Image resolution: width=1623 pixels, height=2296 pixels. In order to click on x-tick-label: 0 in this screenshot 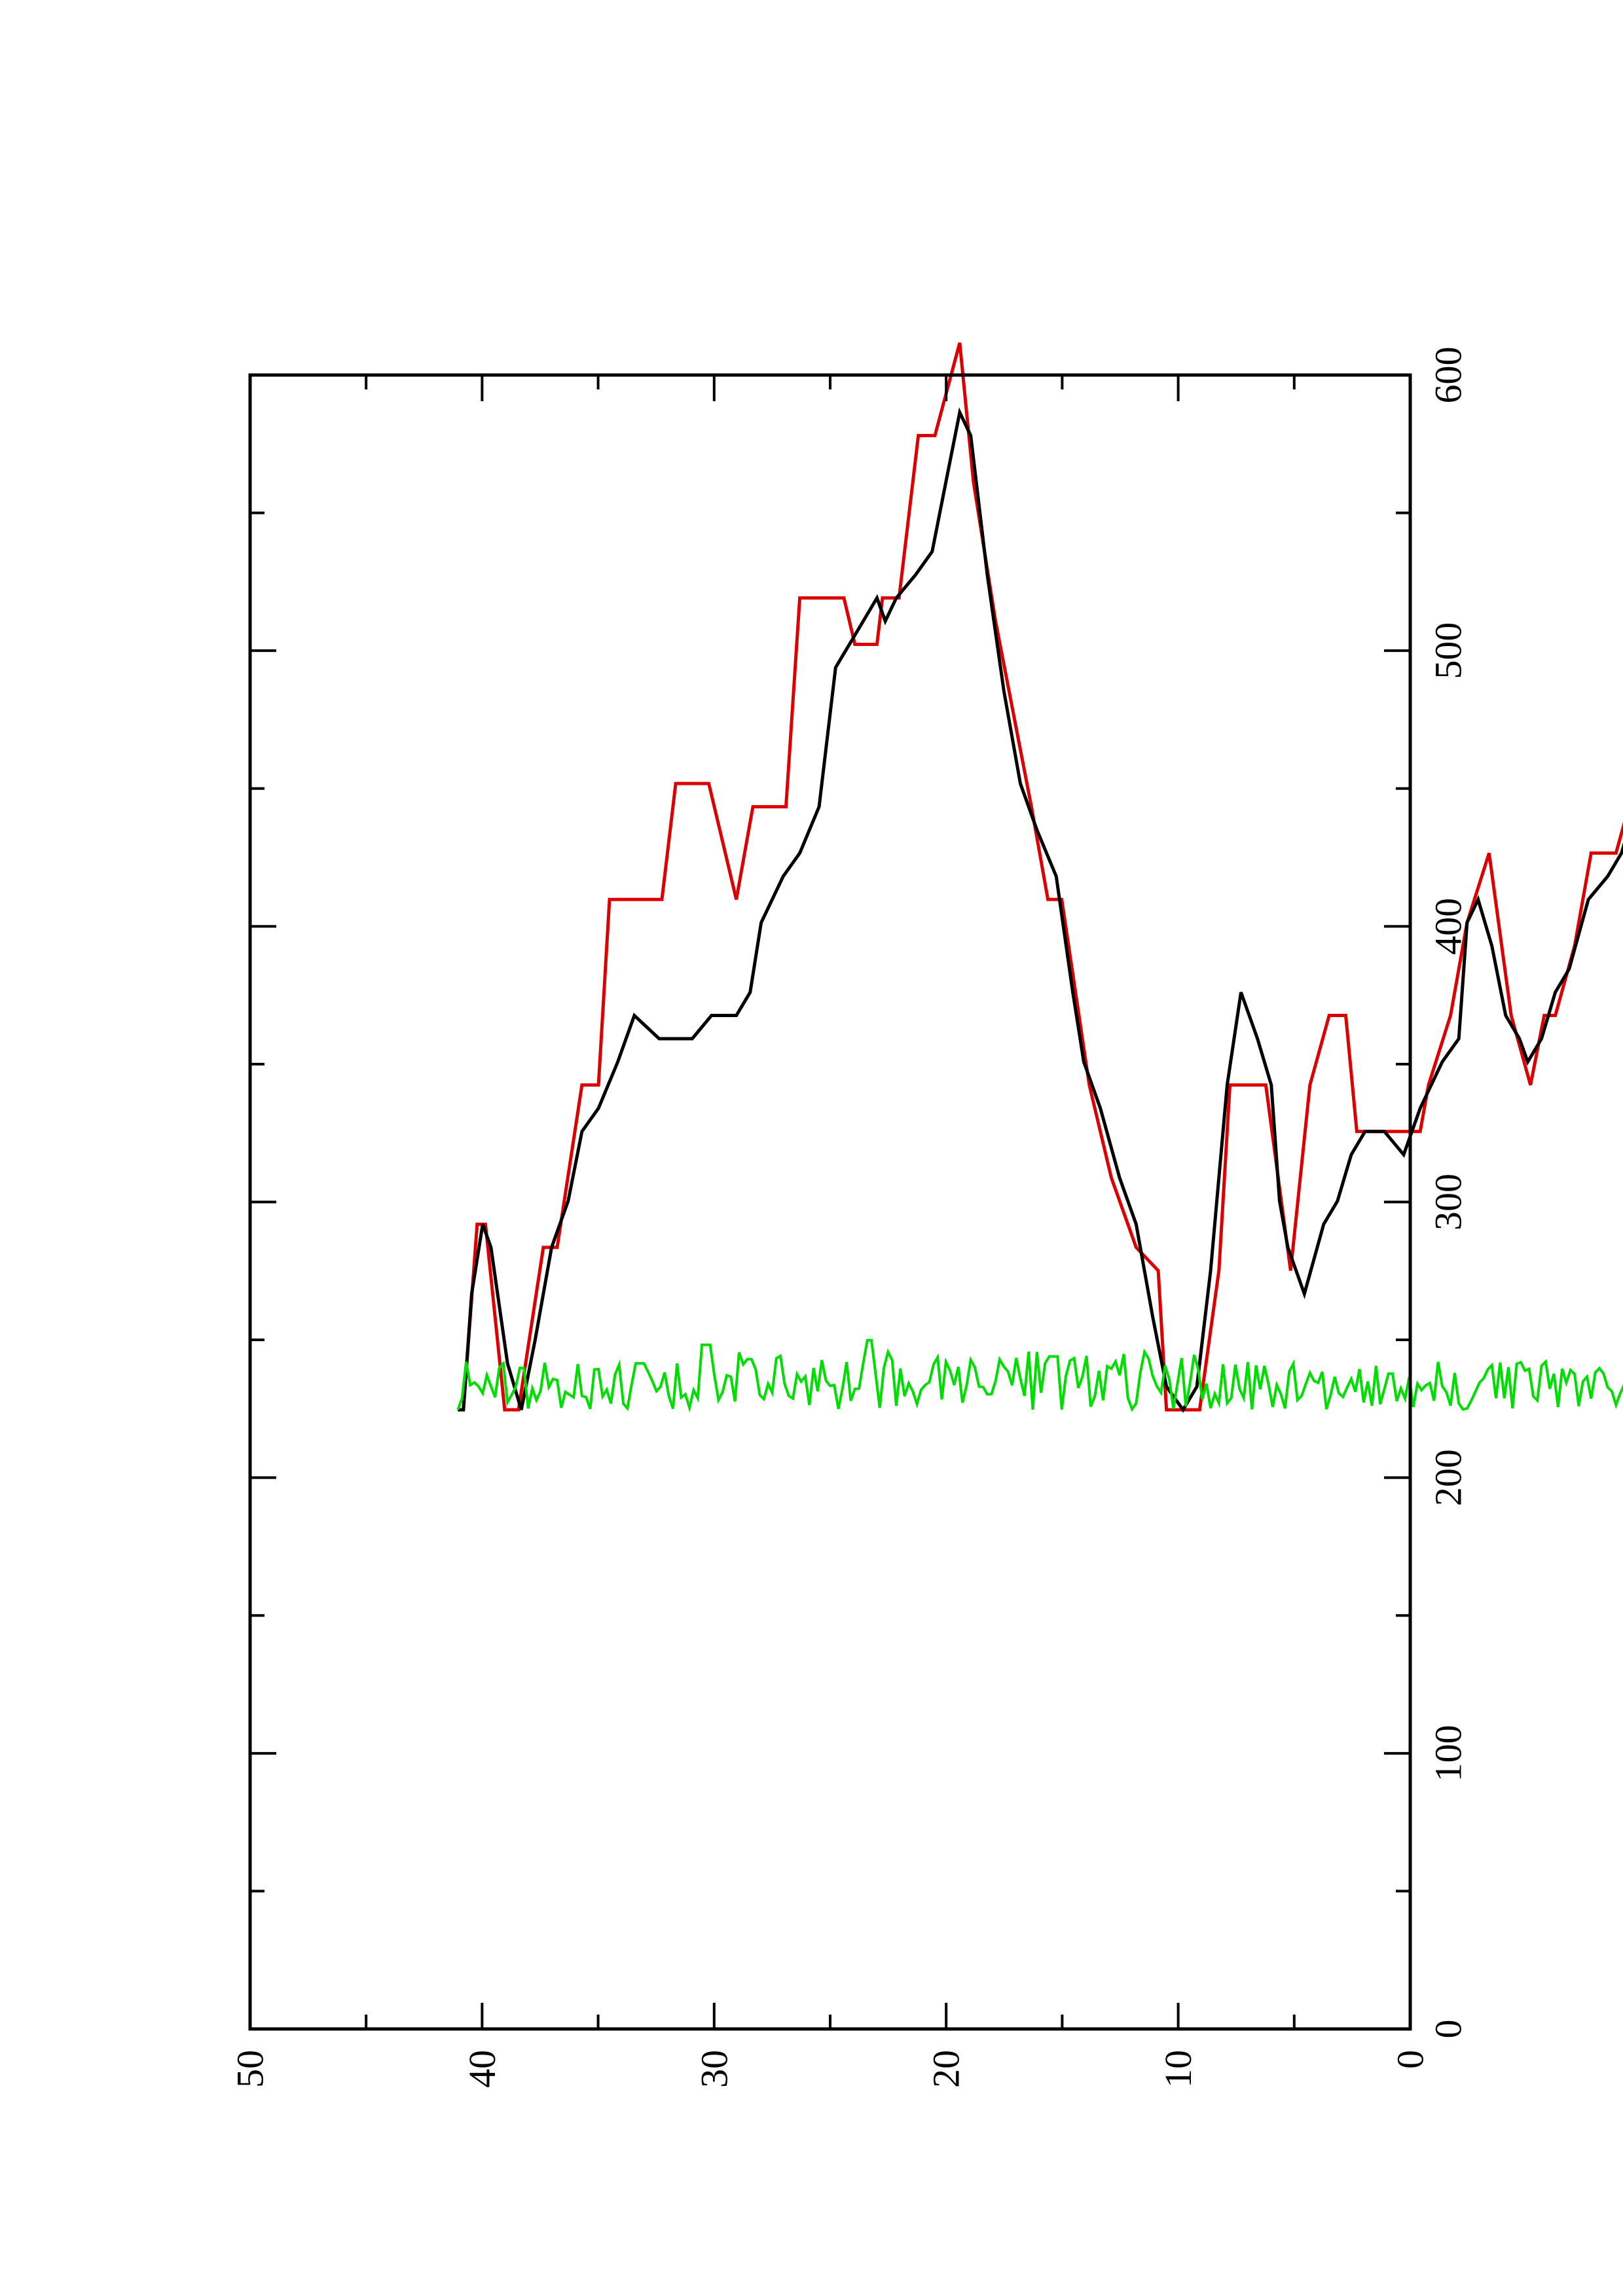, I will do `click(1448, 2029)`.